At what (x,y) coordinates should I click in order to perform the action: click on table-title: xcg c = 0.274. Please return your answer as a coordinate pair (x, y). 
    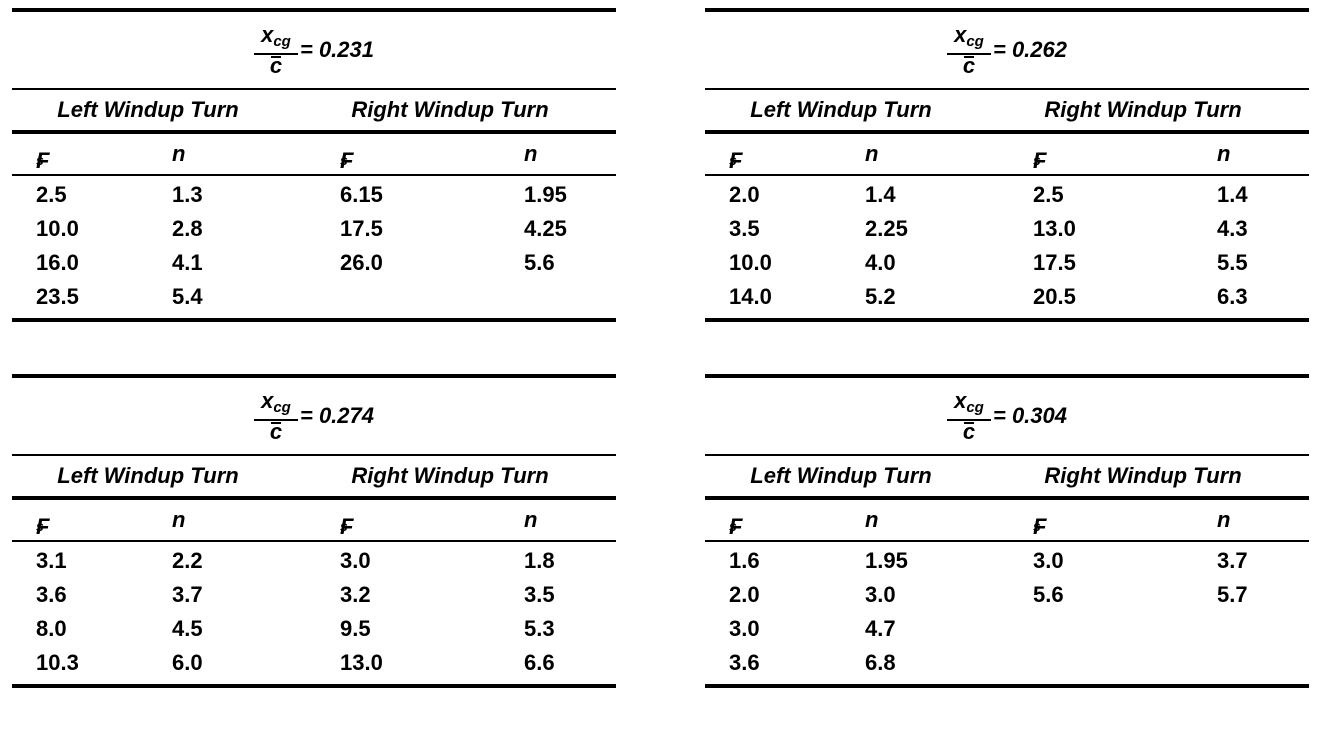
    Looking at the image, I should click on (314, 416).